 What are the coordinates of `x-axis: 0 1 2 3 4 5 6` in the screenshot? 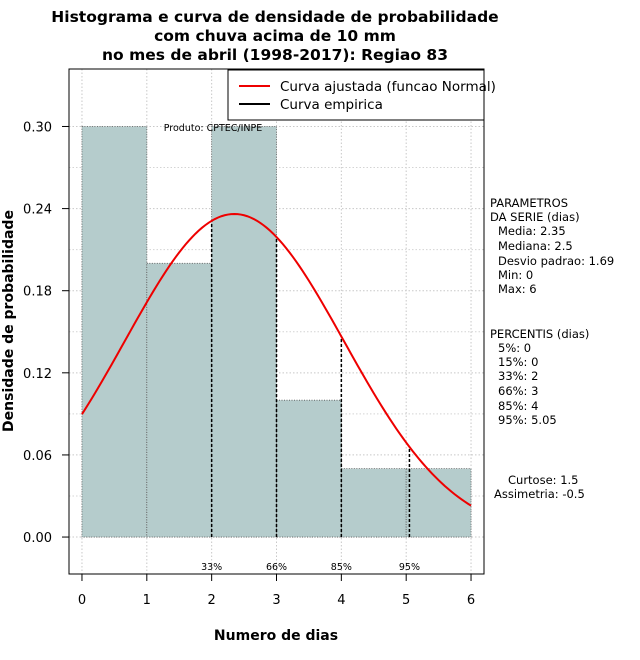 It's located at (276, 590).